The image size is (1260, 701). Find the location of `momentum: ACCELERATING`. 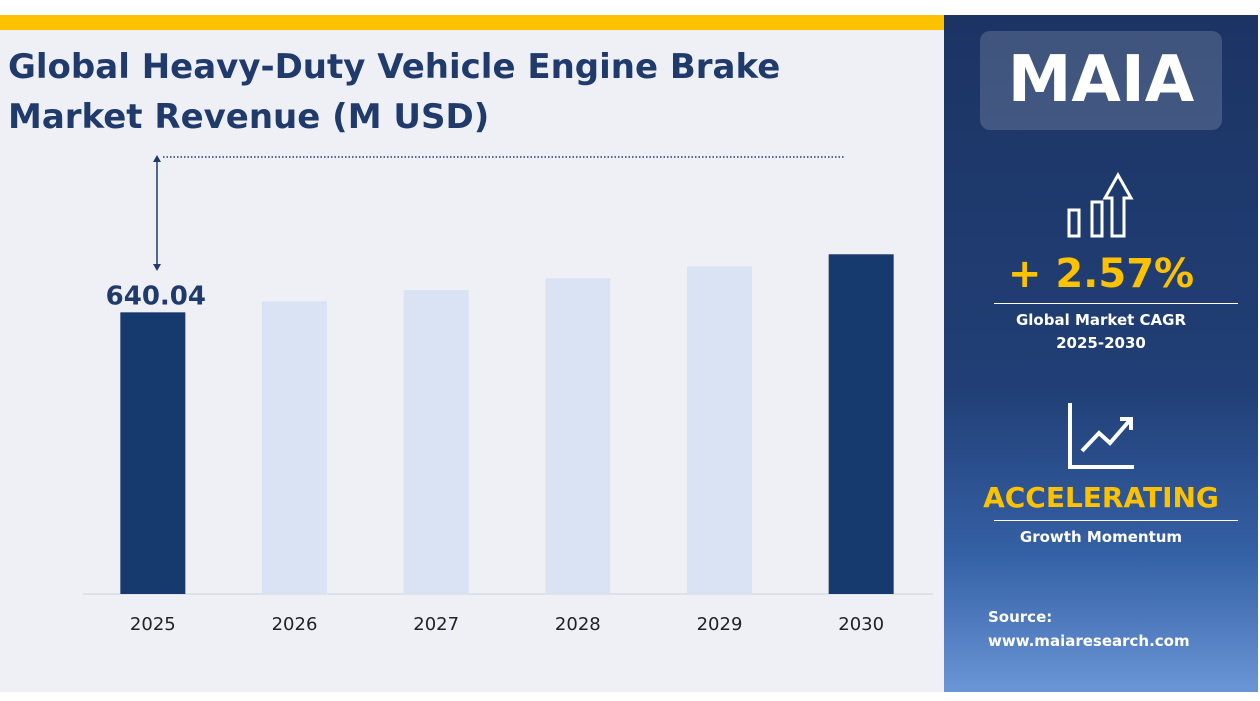

momentum: ACCELERATING is located at coordinates (1101, 497).